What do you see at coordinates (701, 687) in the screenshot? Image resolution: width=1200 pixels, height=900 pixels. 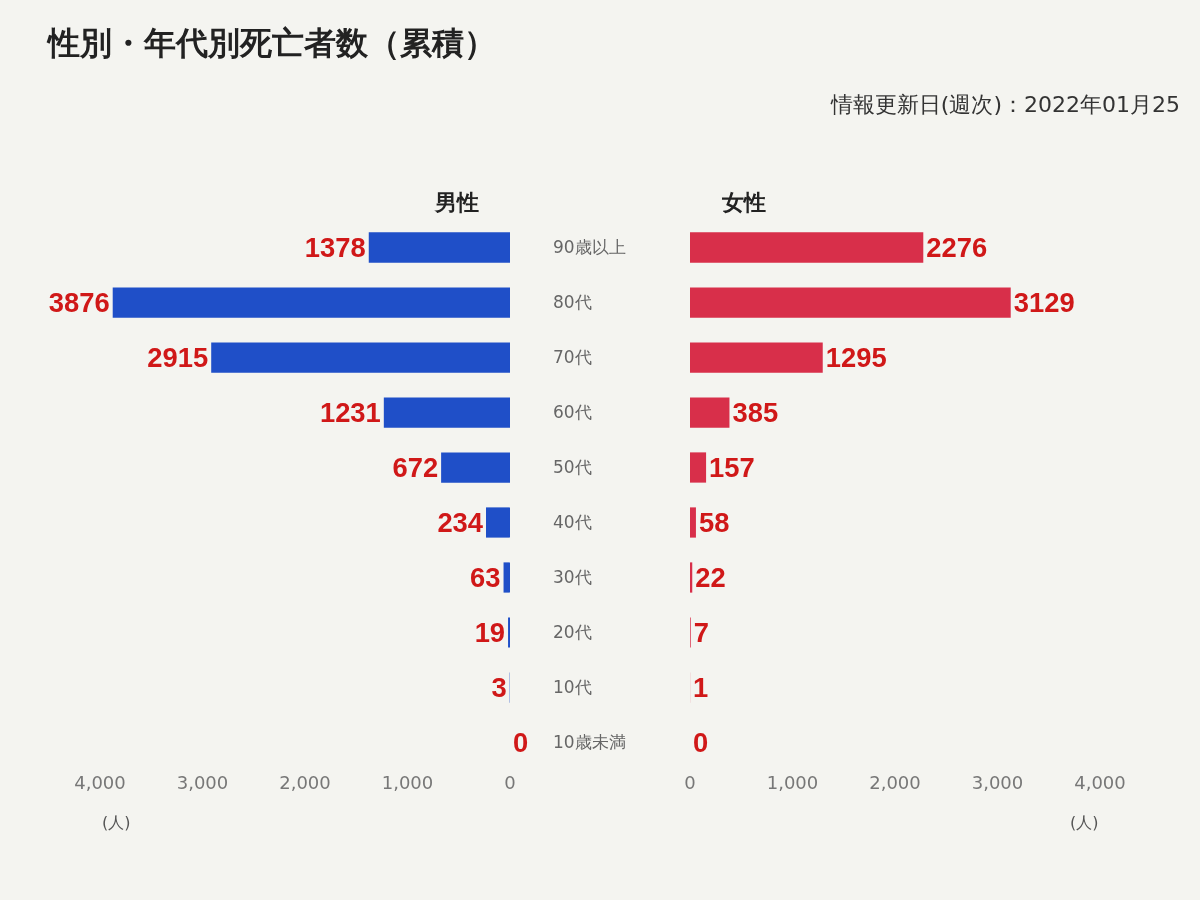 I see `data-label: 1` at bounding box center [701, 687].